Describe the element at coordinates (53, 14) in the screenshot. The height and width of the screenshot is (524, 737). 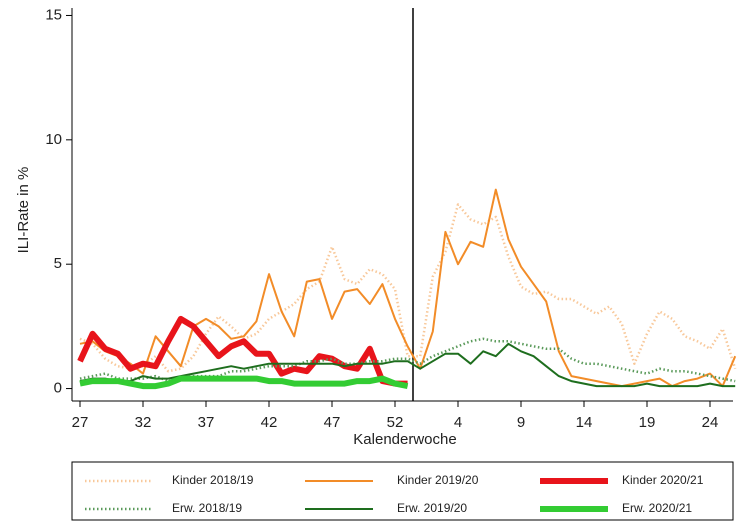
I see `y-tick-label: 15` at that location.